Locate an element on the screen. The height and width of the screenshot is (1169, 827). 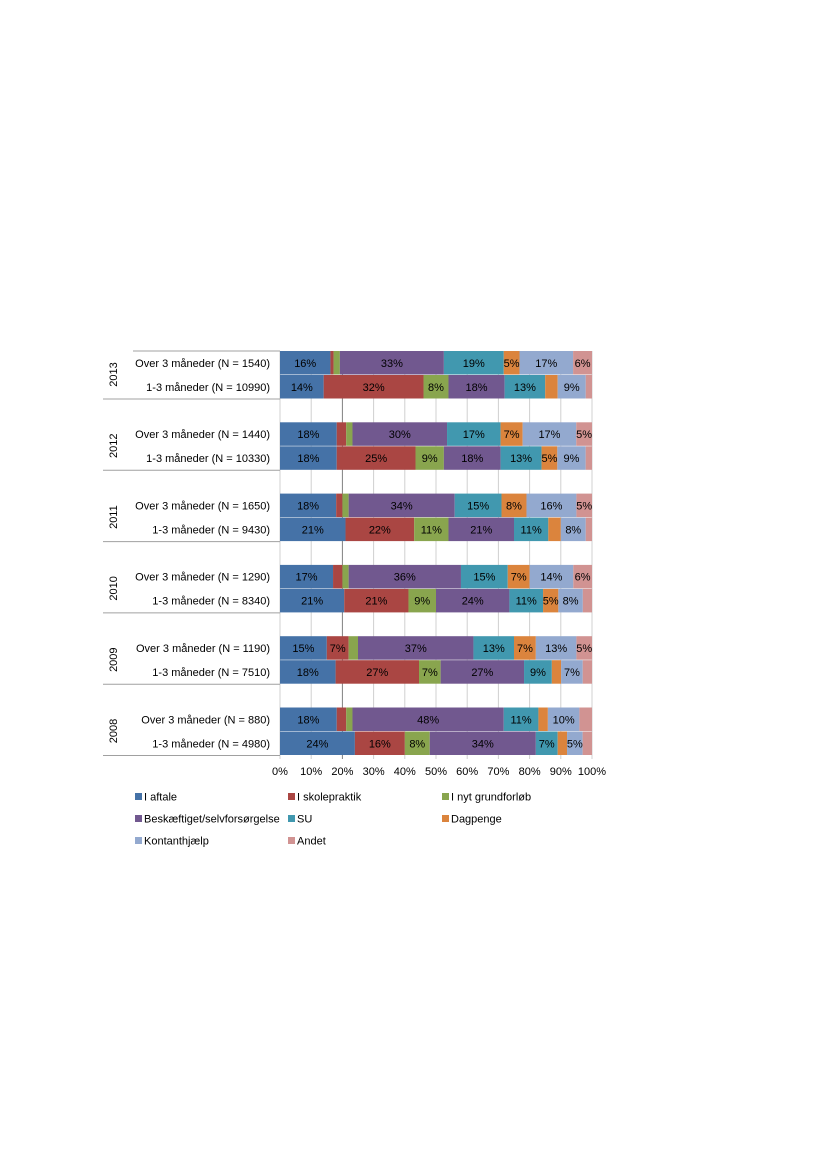
data-label: 32% is located at coordinates (374, 388).